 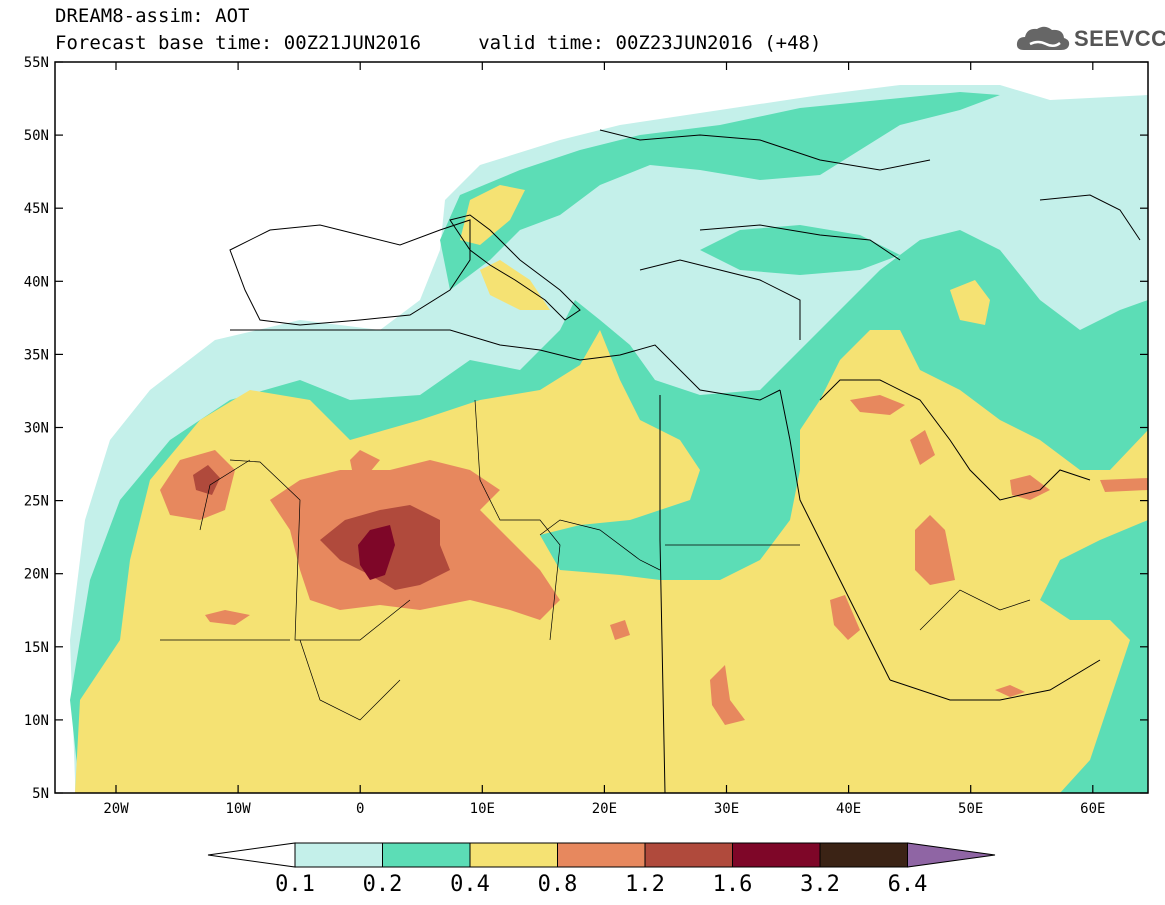 I want to click on cloud-icon, so click(x=1043, y=38).